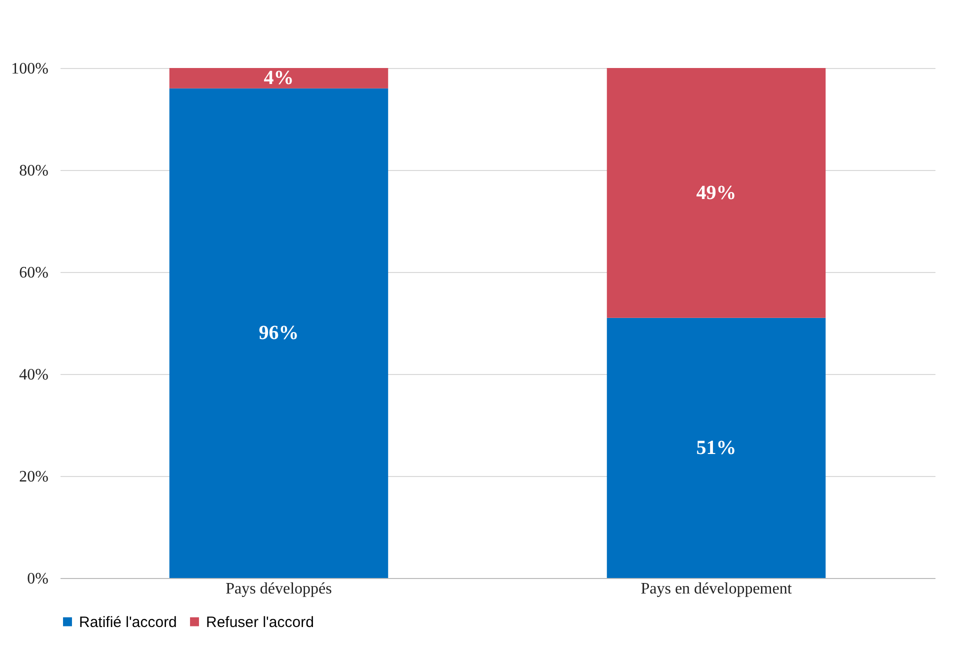  I want to click on legend-label: Ratifié l'accord, so click(128, 622).